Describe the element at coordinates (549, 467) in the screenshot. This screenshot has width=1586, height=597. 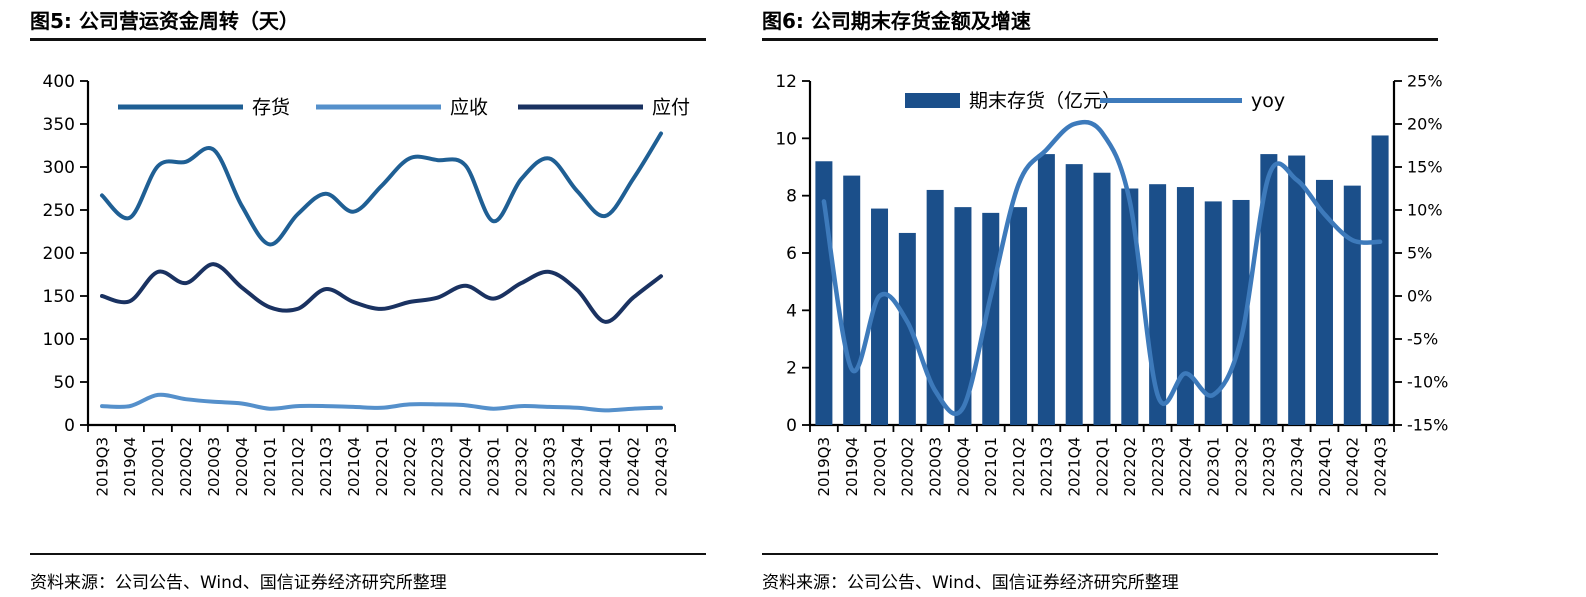
I see `svg-text: 2023Q3` at that location.